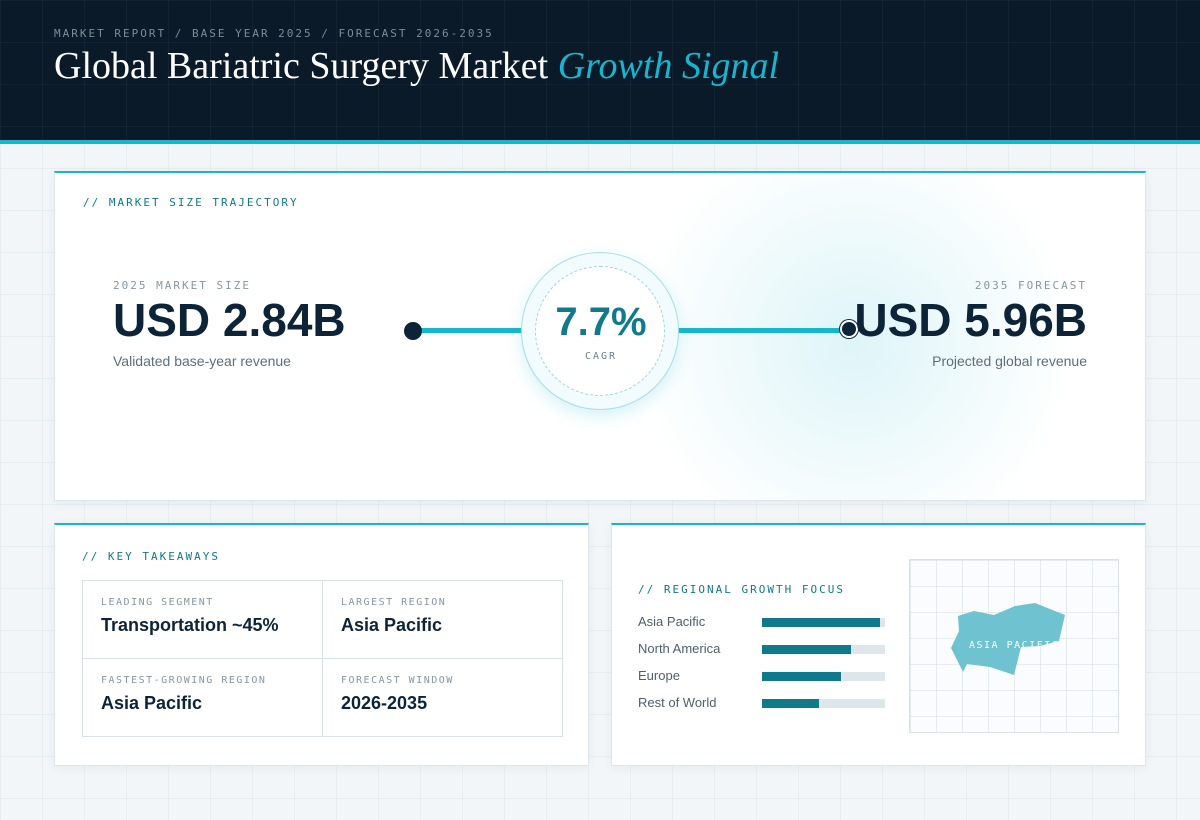 The width and height of the screenshot is (1200, 820). Describe the element at coordinates (394, 602) in the screenshot. I see `takeaway-label: LARGEST REGION` at that location.